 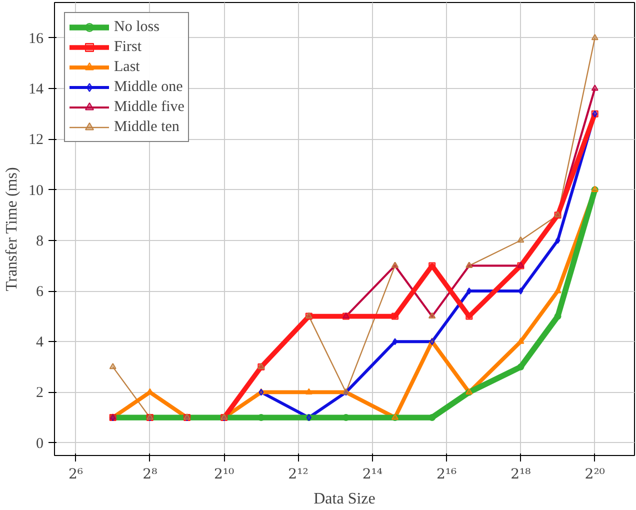 I want to click on legend-label: Middle five, so click(x=149, y=107).